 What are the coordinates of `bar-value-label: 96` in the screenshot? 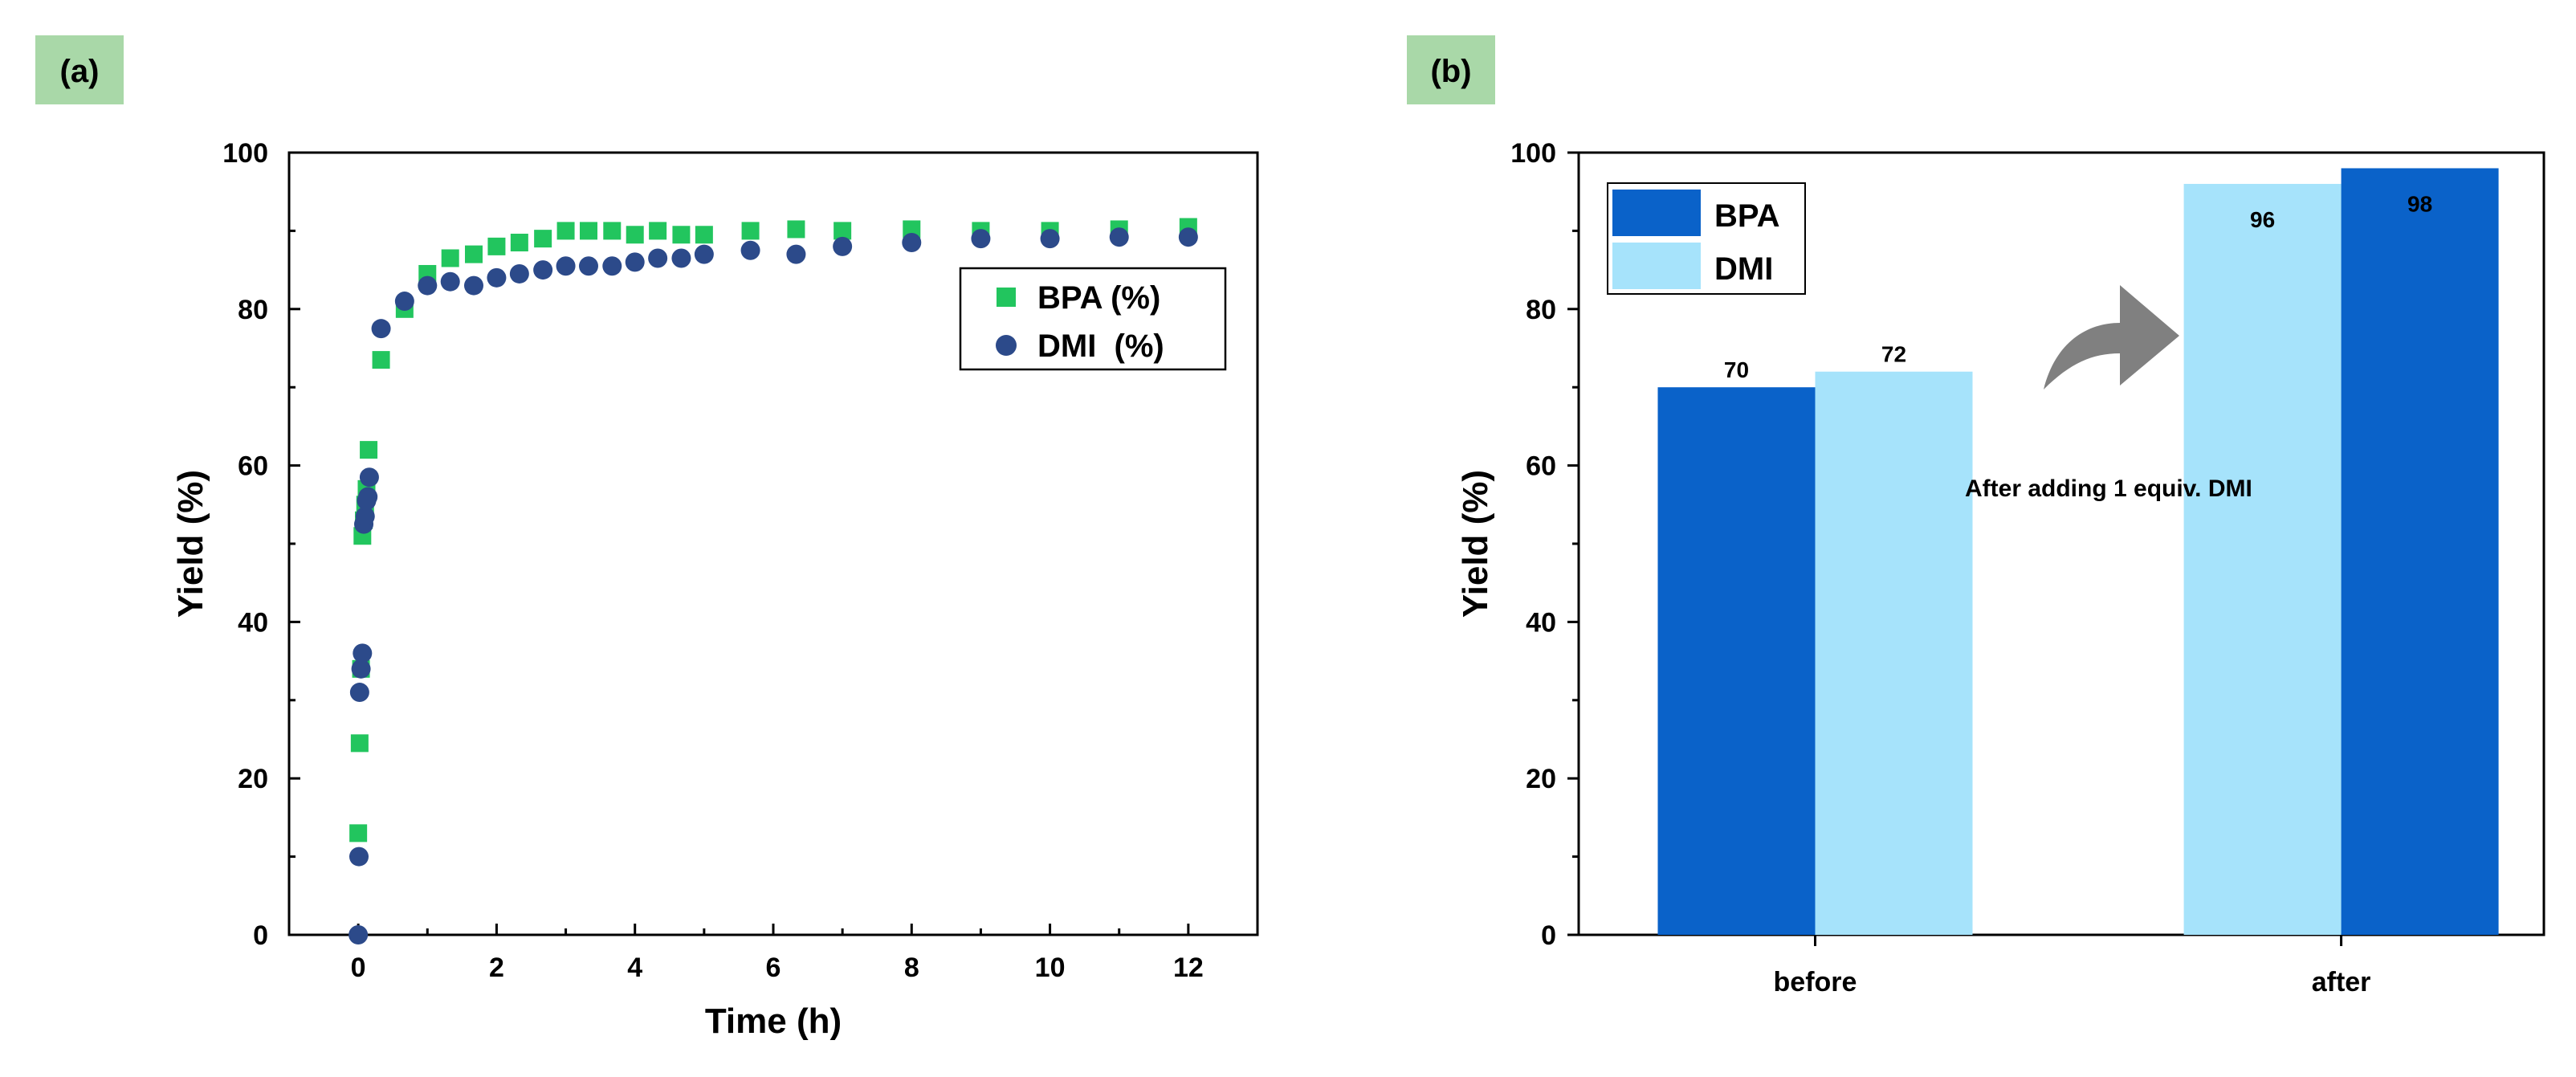 It's located at (2262, 220).